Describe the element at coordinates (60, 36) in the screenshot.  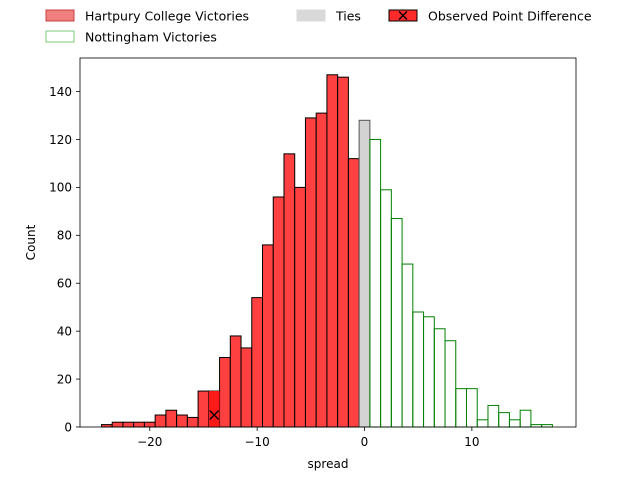
I see `legend-swatch-nottingham` at that location.